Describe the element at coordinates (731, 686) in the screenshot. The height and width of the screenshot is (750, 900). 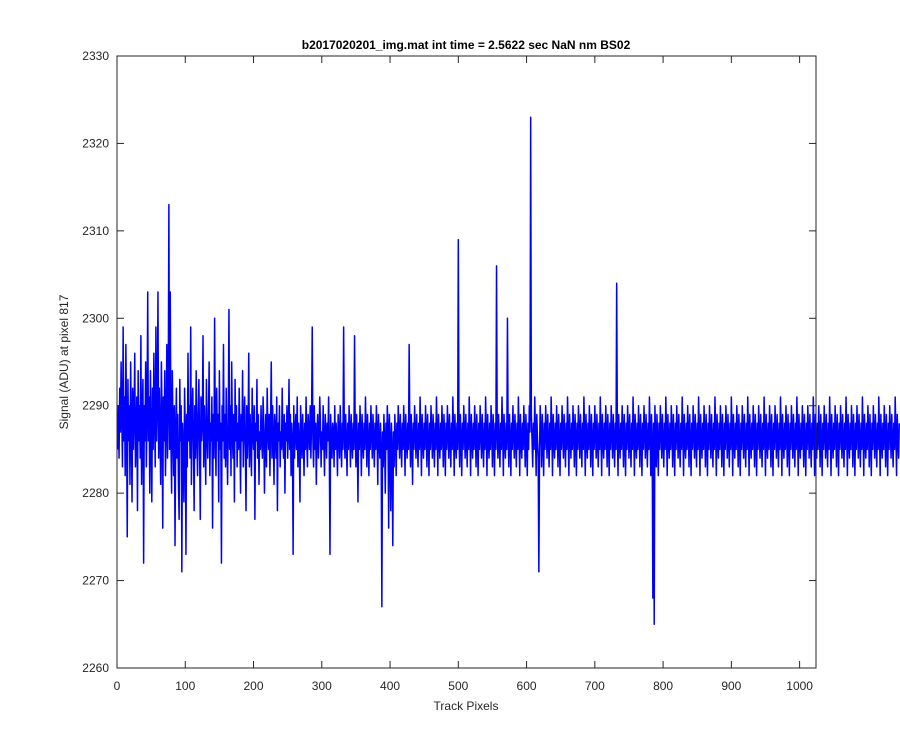
I see `x-tick-label: 900` at that location.